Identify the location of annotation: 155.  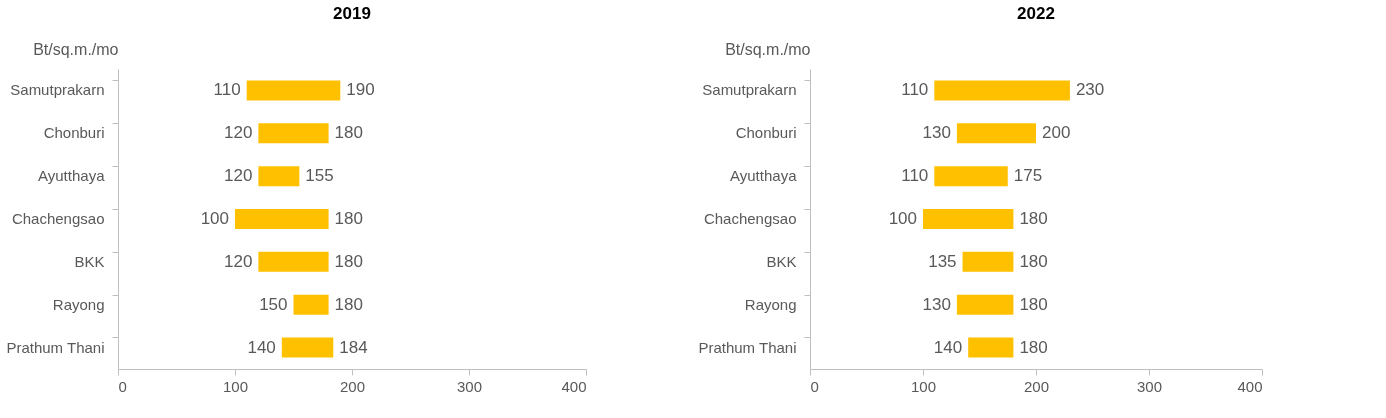
(319, 176).